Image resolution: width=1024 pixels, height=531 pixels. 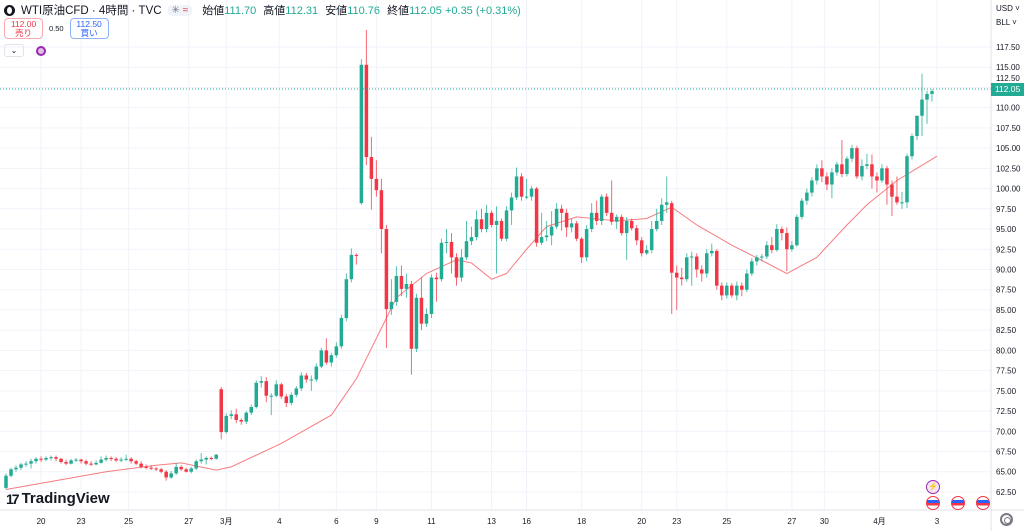 What do you see at coordinates (1007, 89) in the screenshot?
I see `last-price-label: 112.05` at bounding box center [1007, 89].